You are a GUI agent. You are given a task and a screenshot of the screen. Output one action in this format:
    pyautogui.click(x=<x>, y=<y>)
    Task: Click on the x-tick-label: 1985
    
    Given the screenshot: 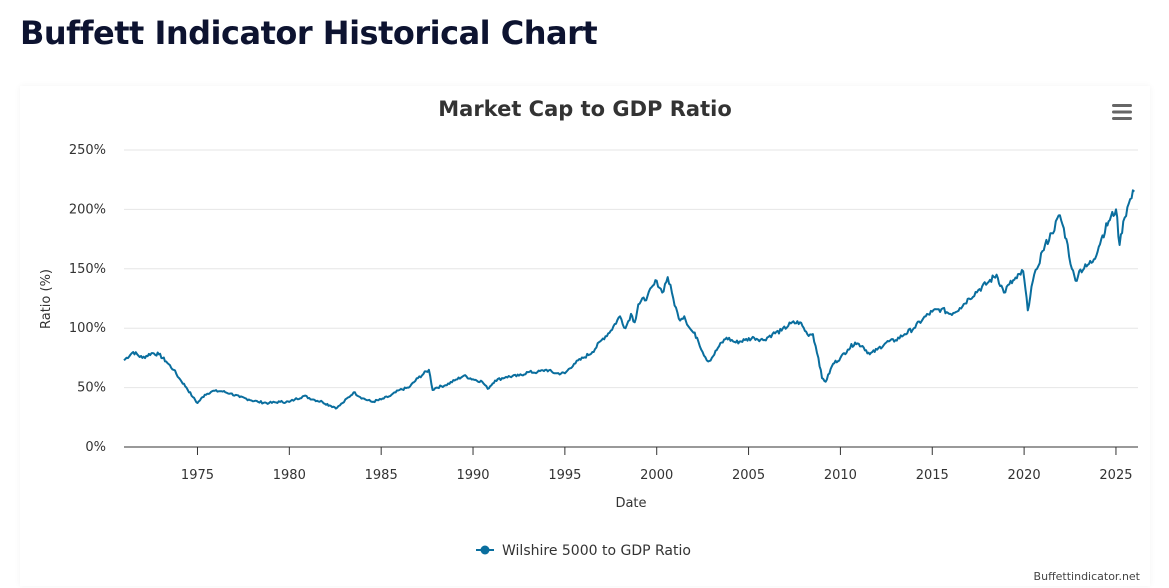 What is the action you would take?
    pyautogui.click(x=381, y=475)
    